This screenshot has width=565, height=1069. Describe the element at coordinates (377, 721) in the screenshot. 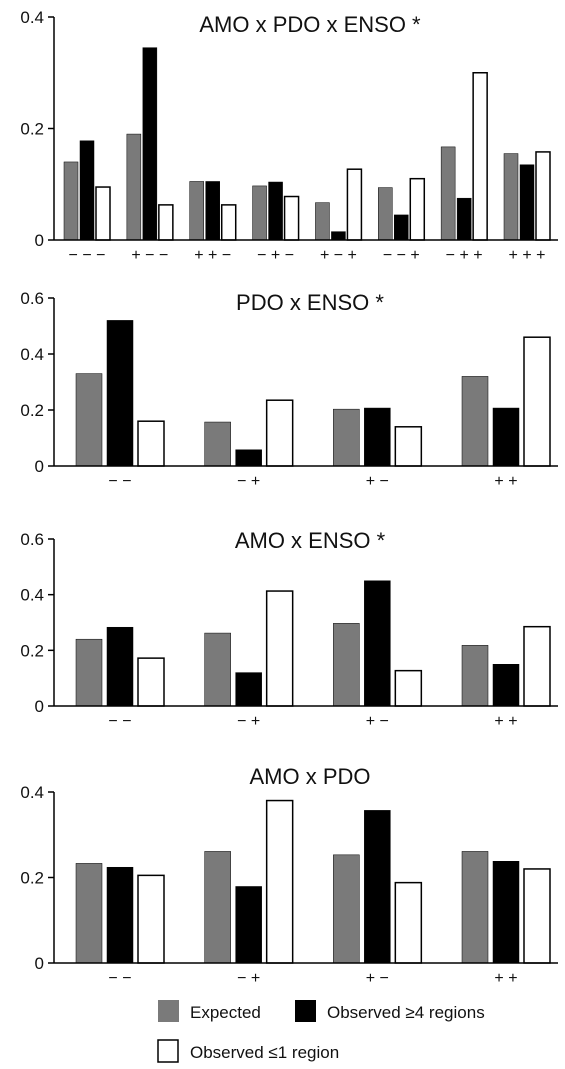

I see `x-tick-label: + −` at that location.